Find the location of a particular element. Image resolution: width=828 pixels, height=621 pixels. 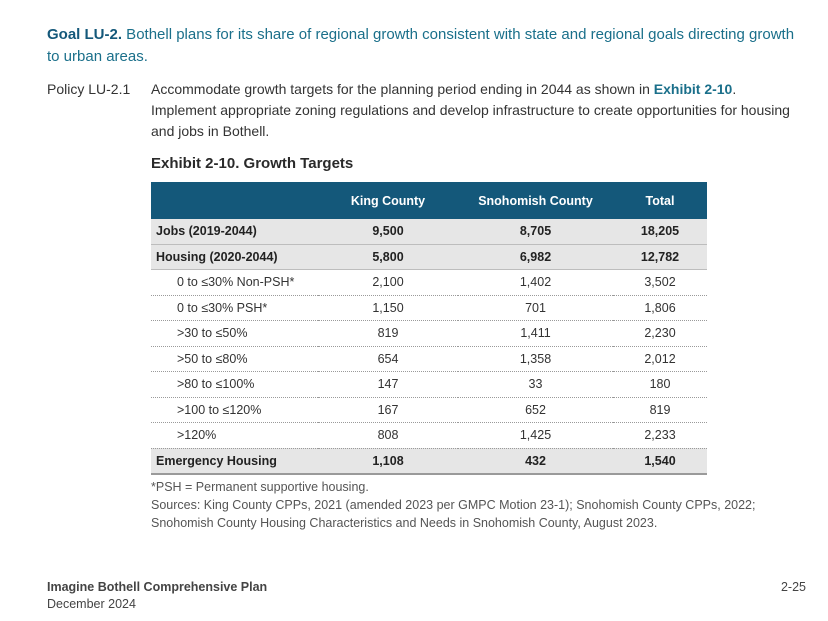

table-row: >50 to ≤80% 654 1,358 2,012 is located at coordinates (429, 359).